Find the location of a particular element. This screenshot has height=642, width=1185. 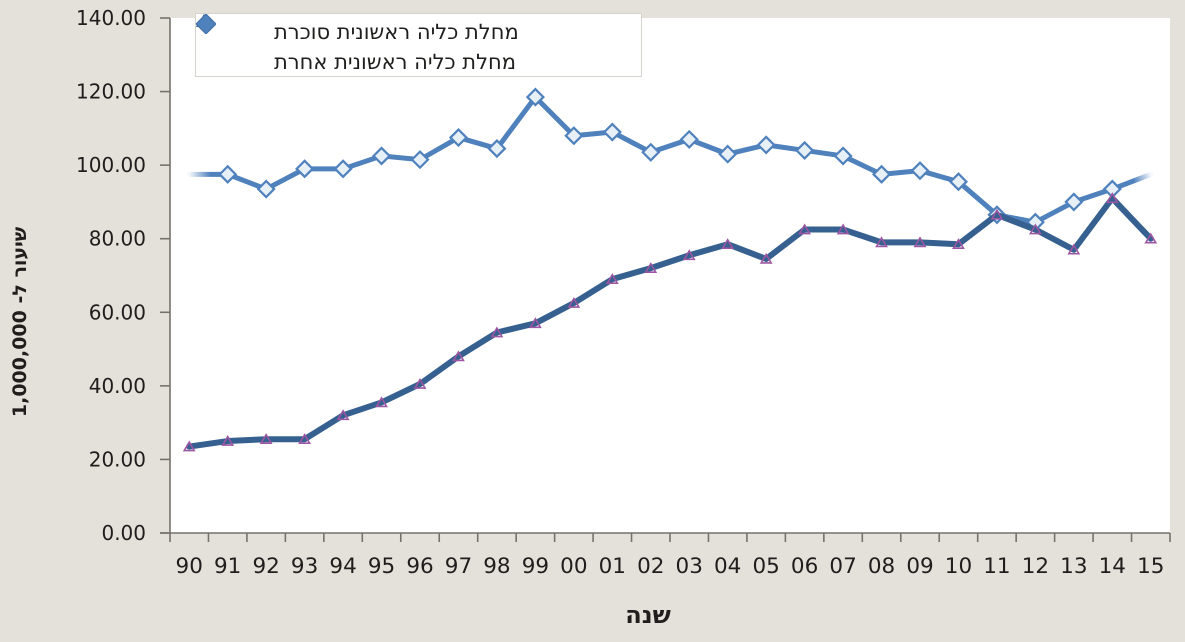

y-tick-label: 20.00 is located at coordinates (117, 459).